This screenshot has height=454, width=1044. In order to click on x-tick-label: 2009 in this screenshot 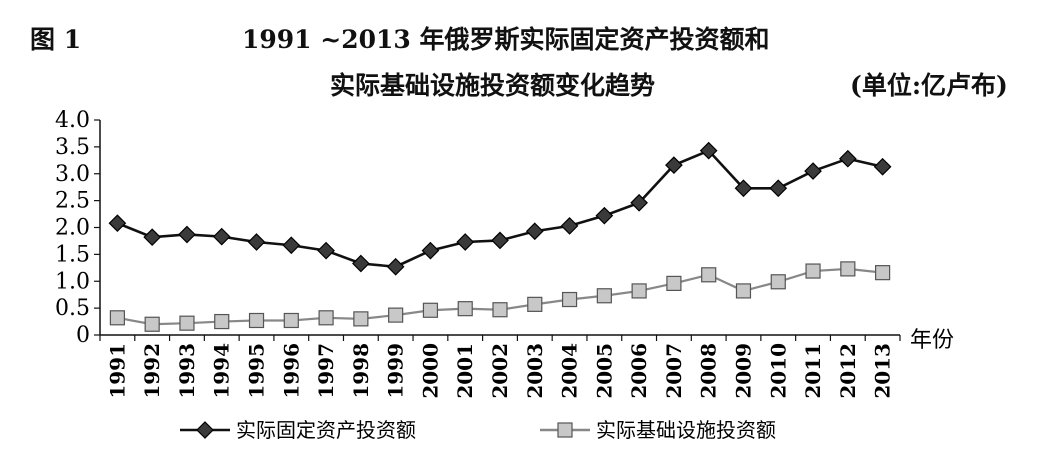, I will do `click(743, 371)`.